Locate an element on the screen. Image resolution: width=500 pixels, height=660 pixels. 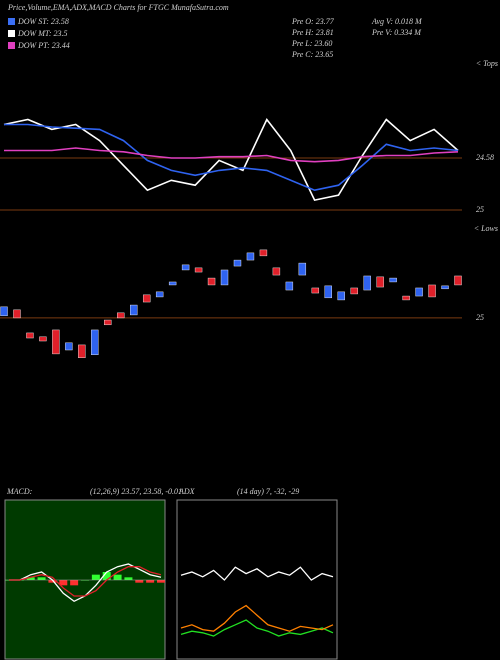
legend-text: DOW MT: 23.5 is located at coordinates (42, 33).